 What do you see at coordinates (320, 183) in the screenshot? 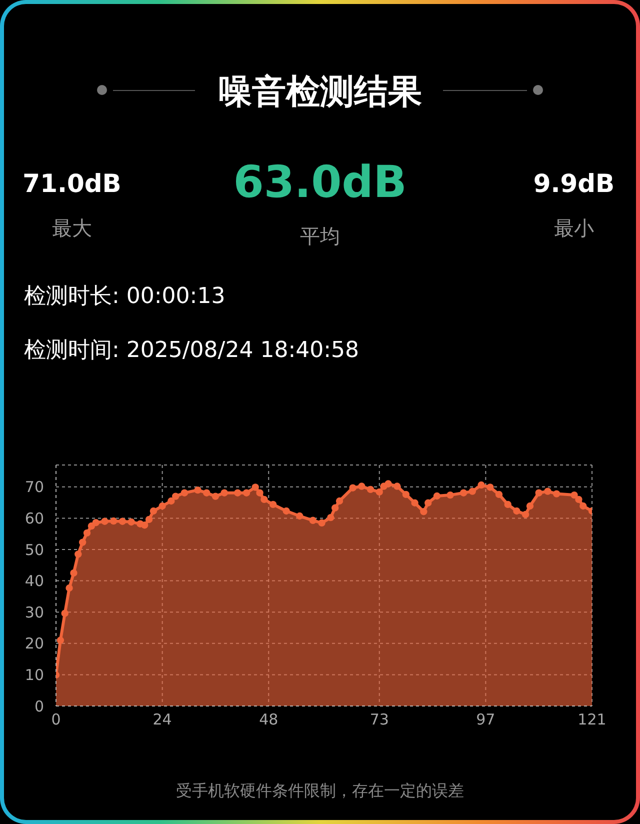
I see `text: 63.0dB` at bounding box center [320, 183].